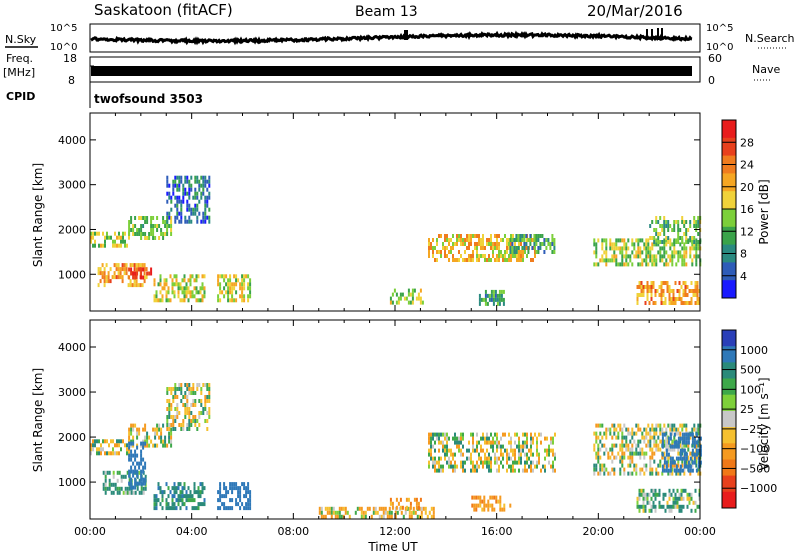  I want to click on beam-title: Beam 13, so click(386, 12).